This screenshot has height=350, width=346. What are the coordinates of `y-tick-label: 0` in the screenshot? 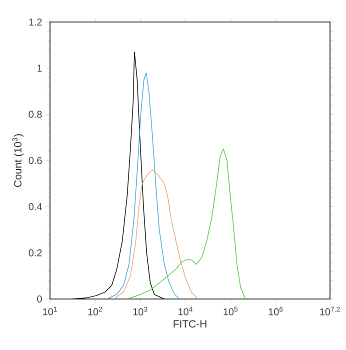 It's located at (39, 299).